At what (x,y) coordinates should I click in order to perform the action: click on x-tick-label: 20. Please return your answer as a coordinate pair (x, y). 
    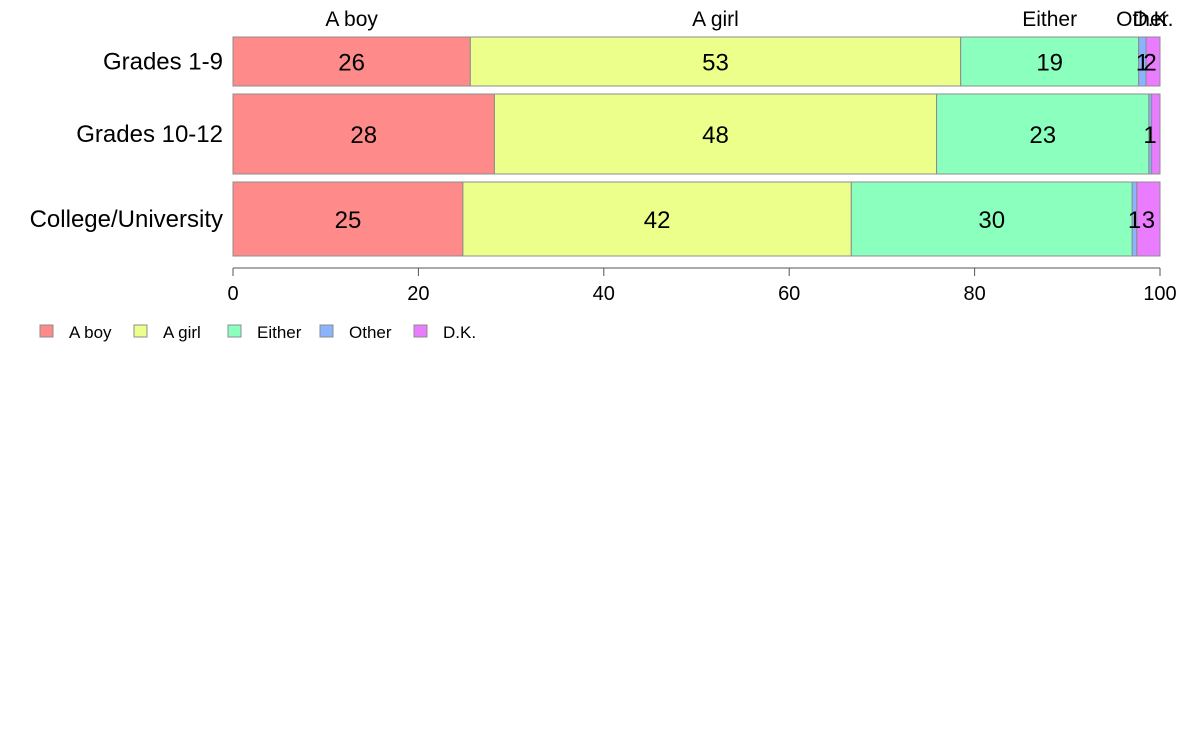
    Looking at the image, I should click on (418, 294).